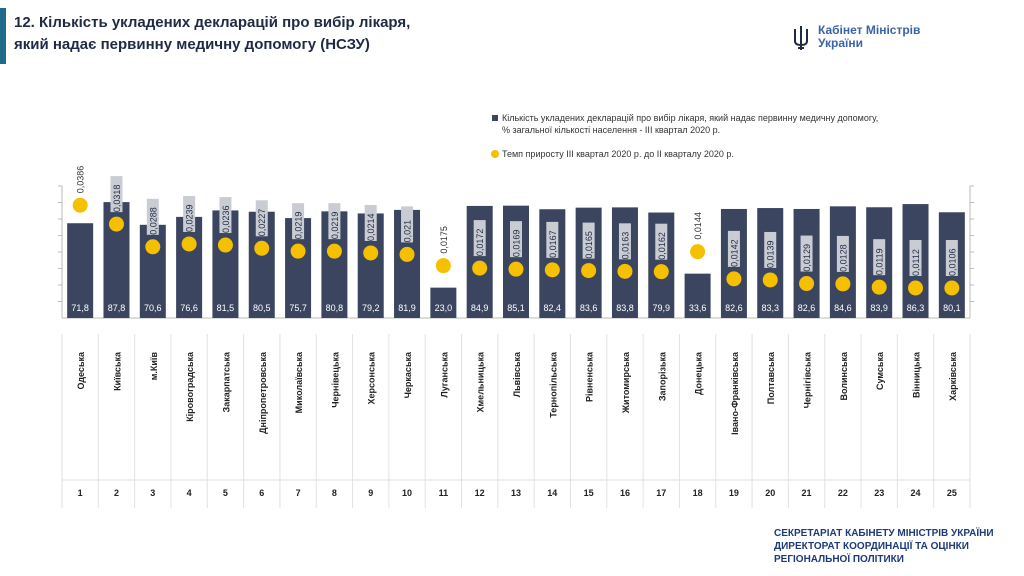 The width and height of the screenshot is (1024, 576). I want to click on bar-value-label: 81,9, so click(407, 308).